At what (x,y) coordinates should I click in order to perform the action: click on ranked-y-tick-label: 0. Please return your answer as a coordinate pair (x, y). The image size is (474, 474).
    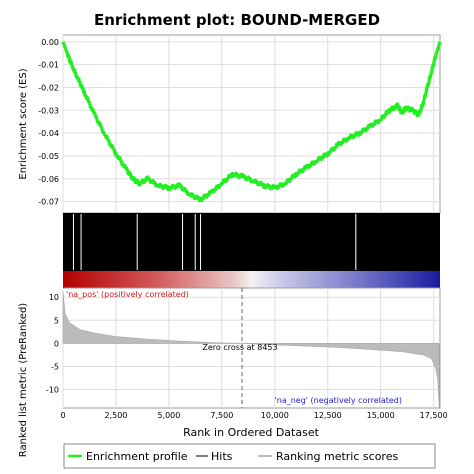
    Looking at the image, I should click on (56, 343).